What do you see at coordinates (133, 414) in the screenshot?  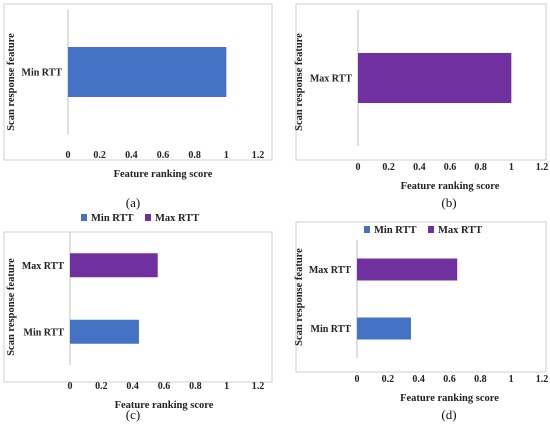 I see `panel-caption: (c)` at bounding box center [133, 414].